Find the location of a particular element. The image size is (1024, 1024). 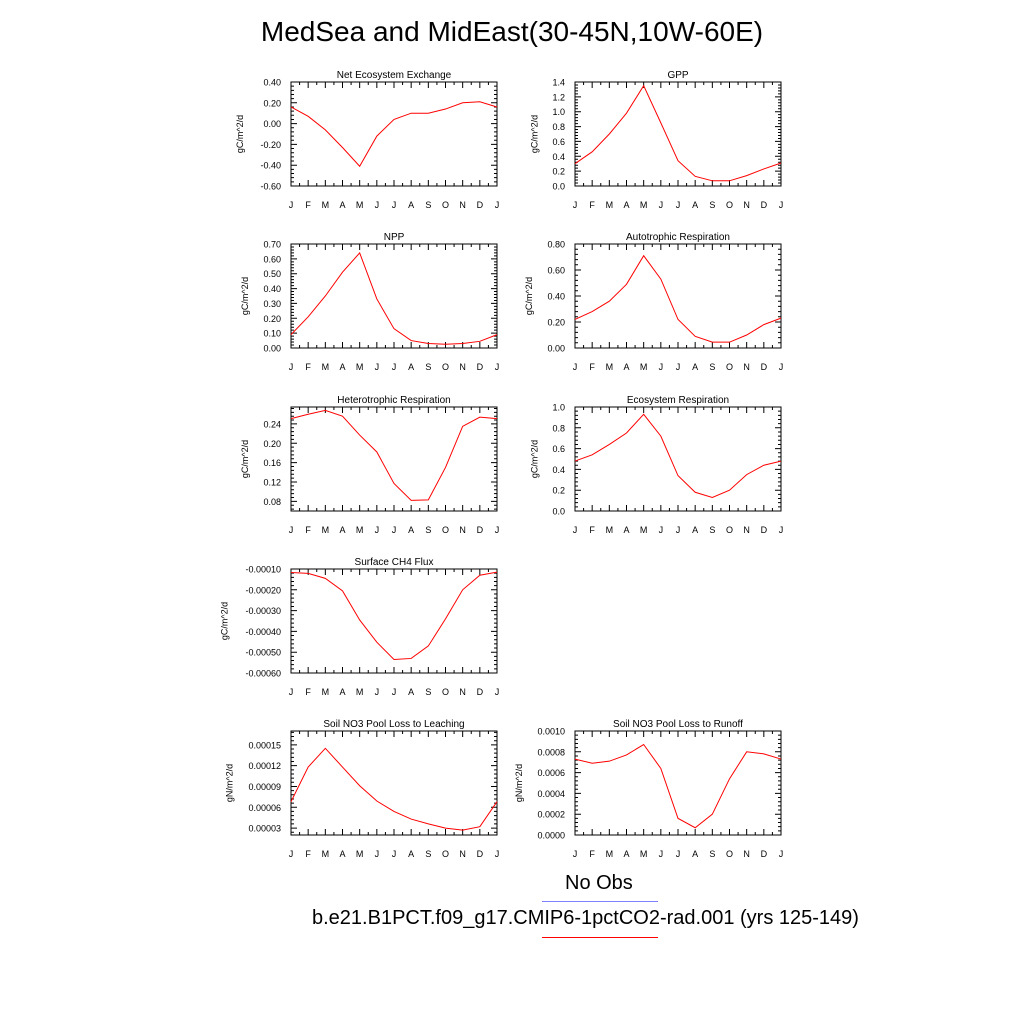

y-tick-label: -0.60 is located at coordinates (270, 187).